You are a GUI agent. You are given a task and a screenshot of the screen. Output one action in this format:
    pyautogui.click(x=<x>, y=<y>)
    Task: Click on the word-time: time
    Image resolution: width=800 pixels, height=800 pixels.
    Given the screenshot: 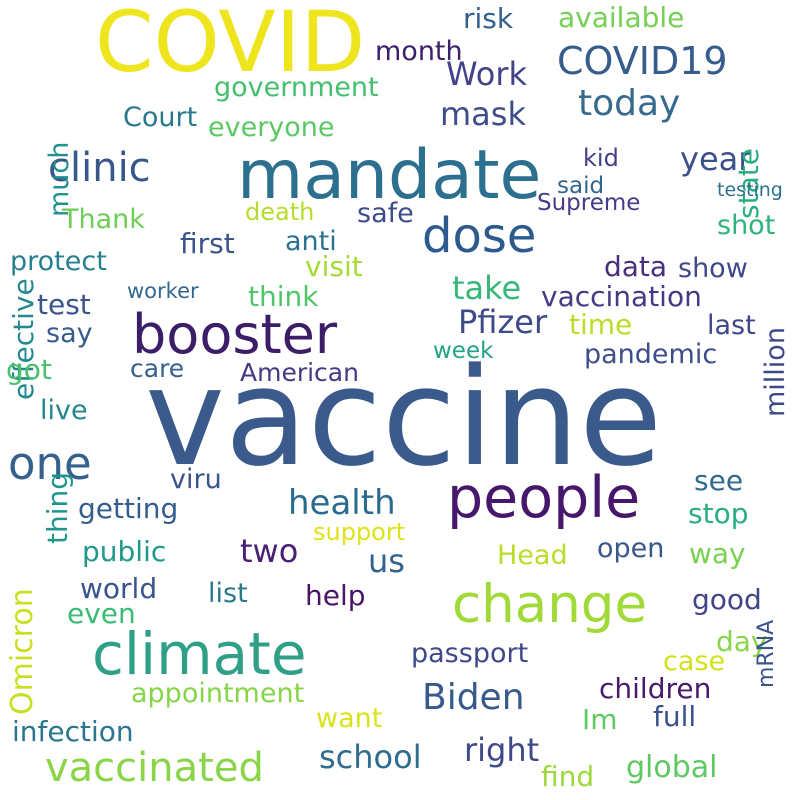 What is the action you would take?
    pyautogui.click(x=601, y=324)
    